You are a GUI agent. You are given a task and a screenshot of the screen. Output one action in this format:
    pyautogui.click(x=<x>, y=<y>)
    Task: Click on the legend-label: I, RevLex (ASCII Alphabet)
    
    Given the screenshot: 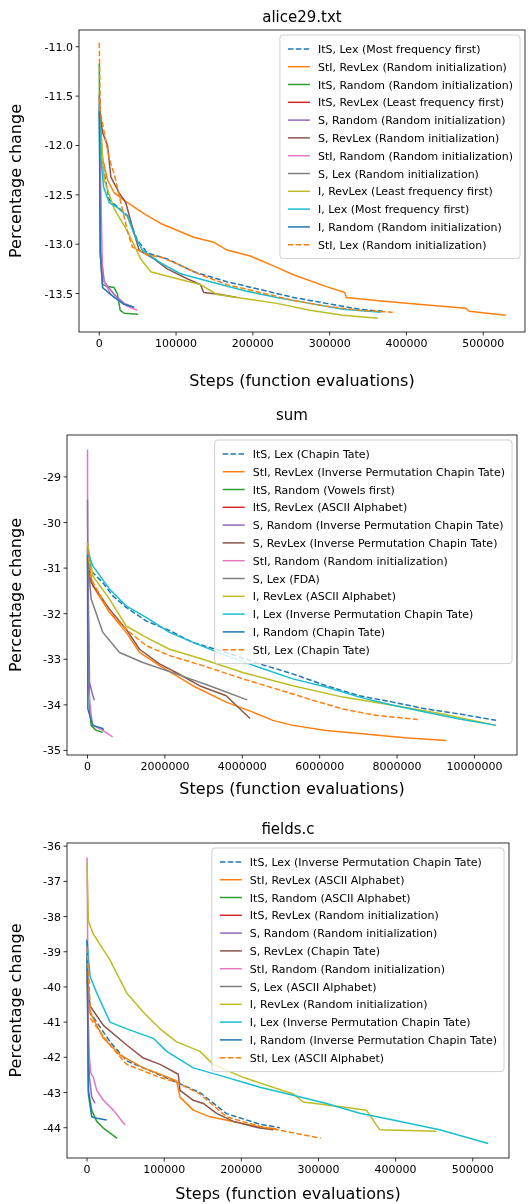 What is the action you would take?
    pyautogui.click(x=324, y=597)
    